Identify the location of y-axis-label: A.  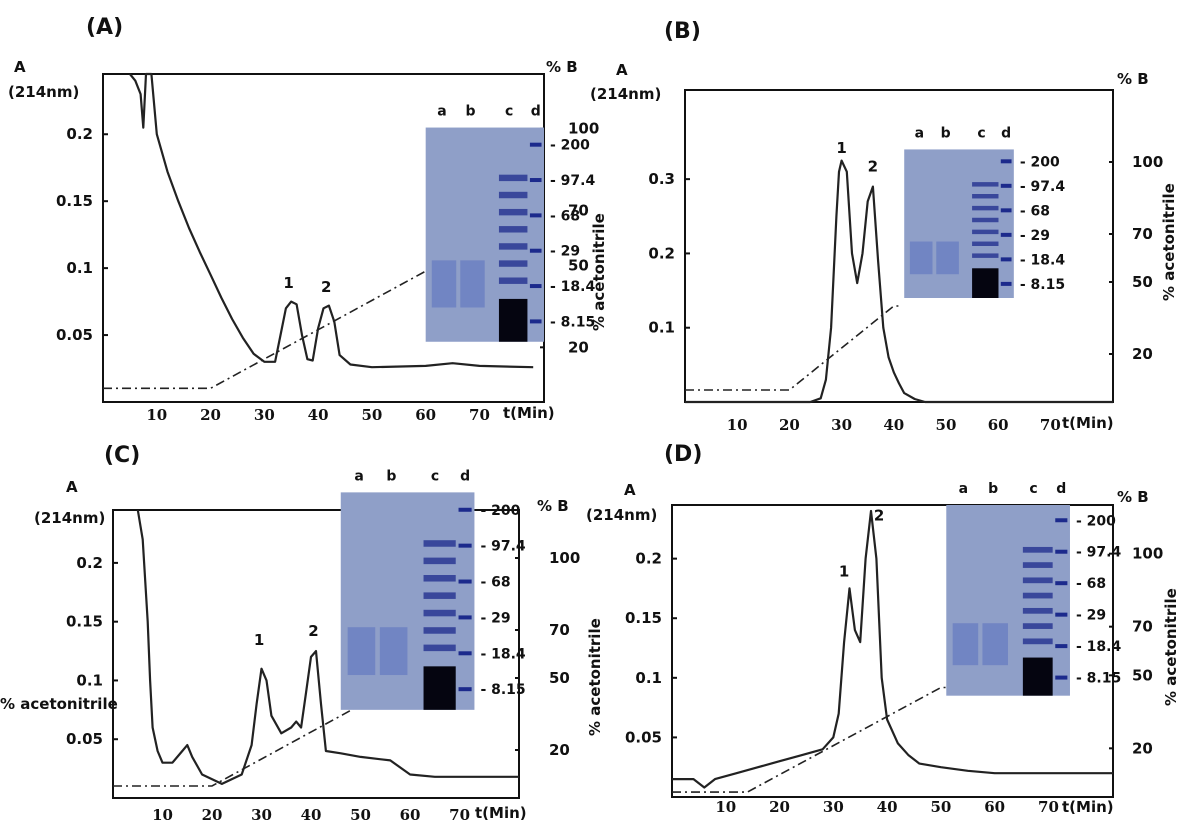
(630, 490).